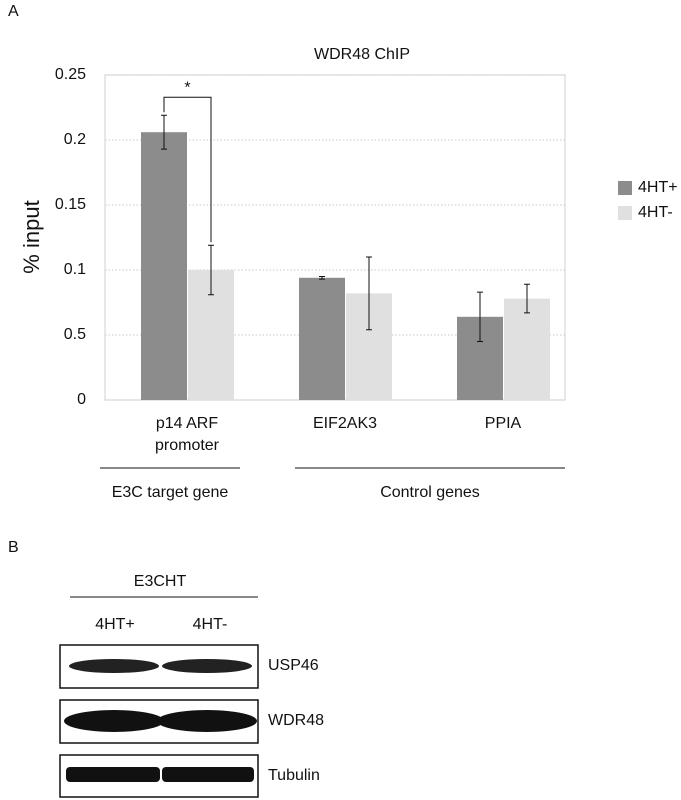 The width and height of the screenshot is (681, 800). I want to click on group-label: E3C target gene, so click(170, 492).